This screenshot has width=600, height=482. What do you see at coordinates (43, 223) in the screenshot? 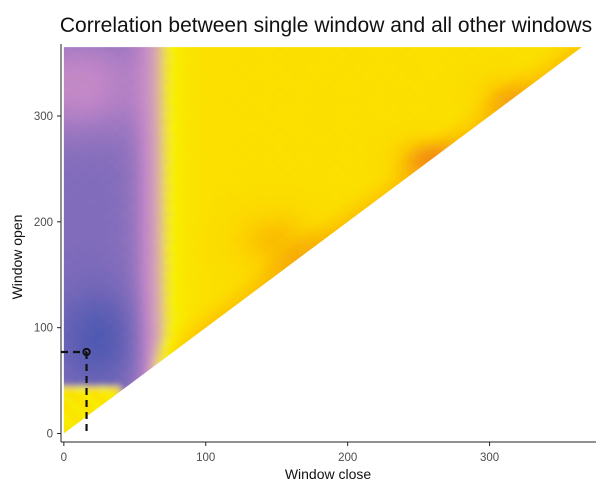
I see `y-tick-label: 200` at bounding box center [43, 223].